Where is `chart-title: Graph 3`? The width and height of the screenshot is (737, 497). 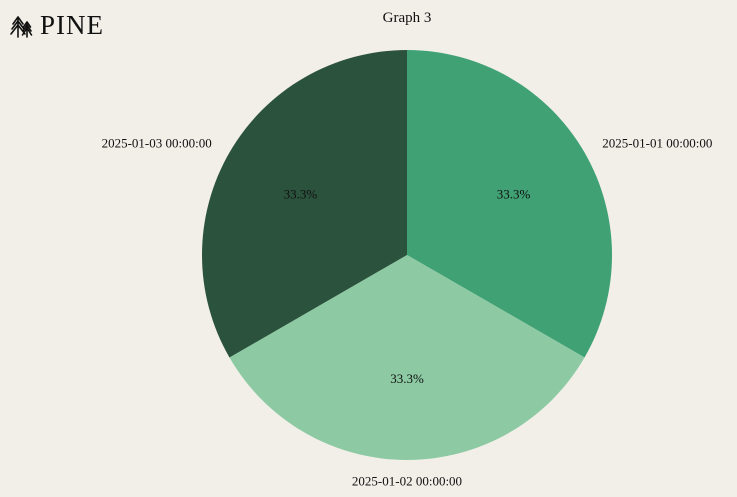
chart-title: Graph 3 is located at coordinates (407, 18).